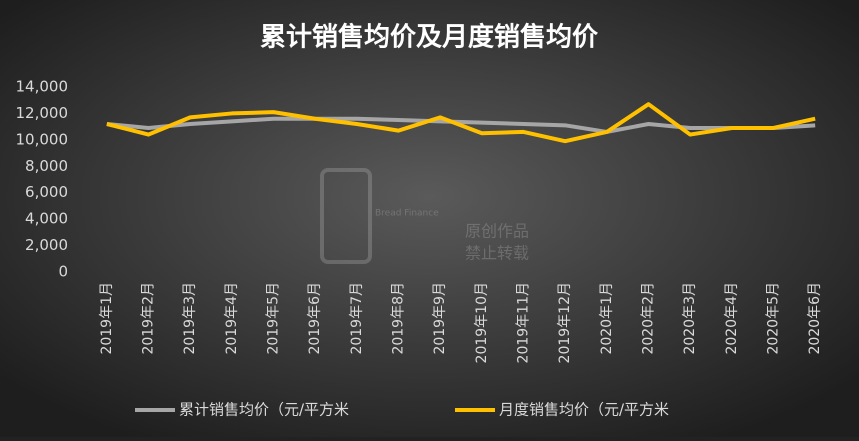  What do you see at coordinates (497, 253) in the screenshot?
I see `watermark-text: 禁止转载` at bounding box center [497, 253].